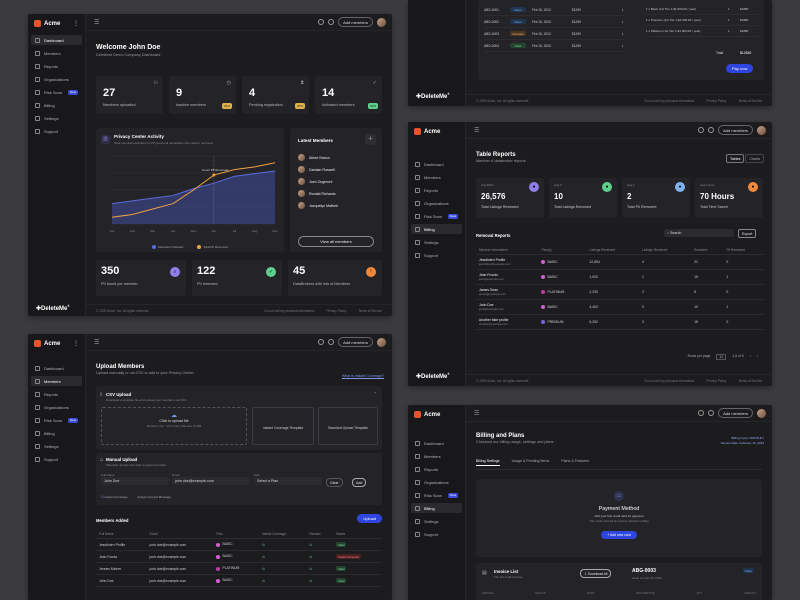  What do you see at coordinates (554, 46) in the screenshot?
I see `invoice-row: ABG-0004 Paid Feb 16, 2024 $1269 ⇩` at bounding box center [554, 46].